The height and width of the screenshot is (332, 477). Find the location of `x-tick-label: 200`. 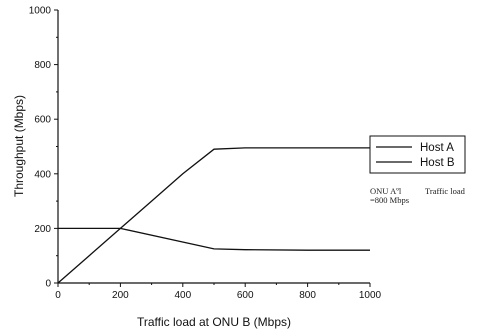

x-tick-label: 200 is located at coordinates (120, 295).